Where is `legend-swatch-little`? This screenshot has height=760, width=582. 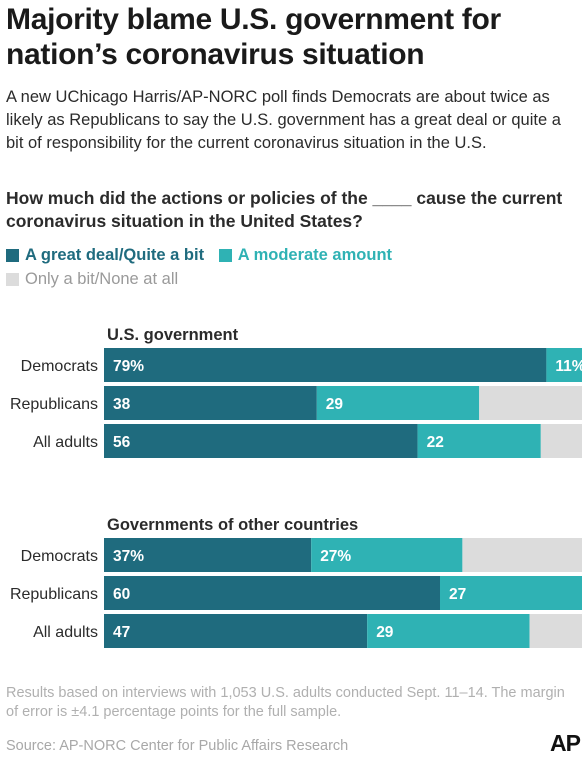
legend-swatch-little is located at coordinates (12, 279).